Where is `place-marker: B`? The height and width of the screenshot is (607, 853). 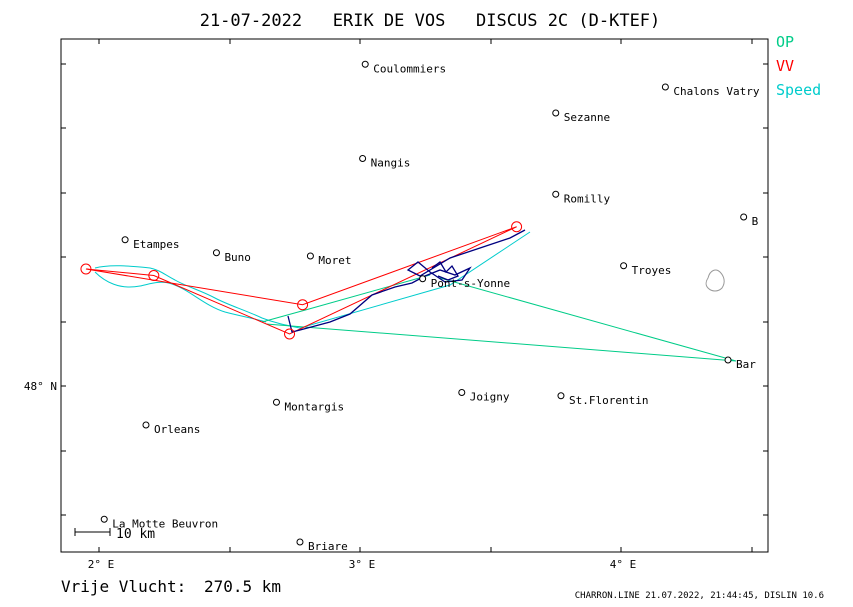
place-marker: B is located at coordinates (749, 220).